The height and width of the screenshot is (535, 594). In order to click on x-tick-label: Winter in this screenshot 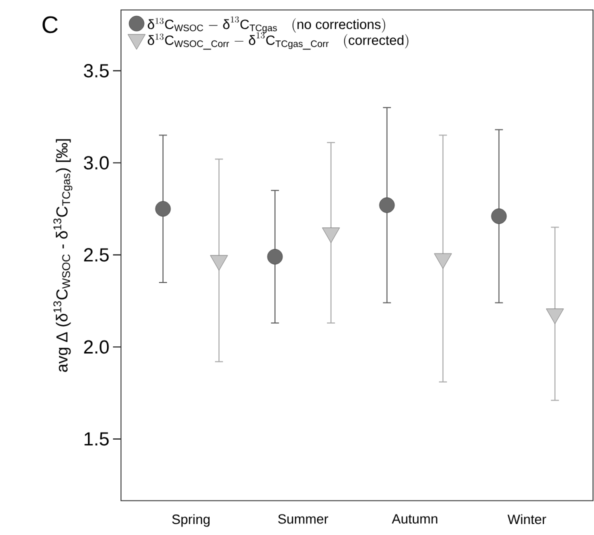, I will do `click(527, 519)`.